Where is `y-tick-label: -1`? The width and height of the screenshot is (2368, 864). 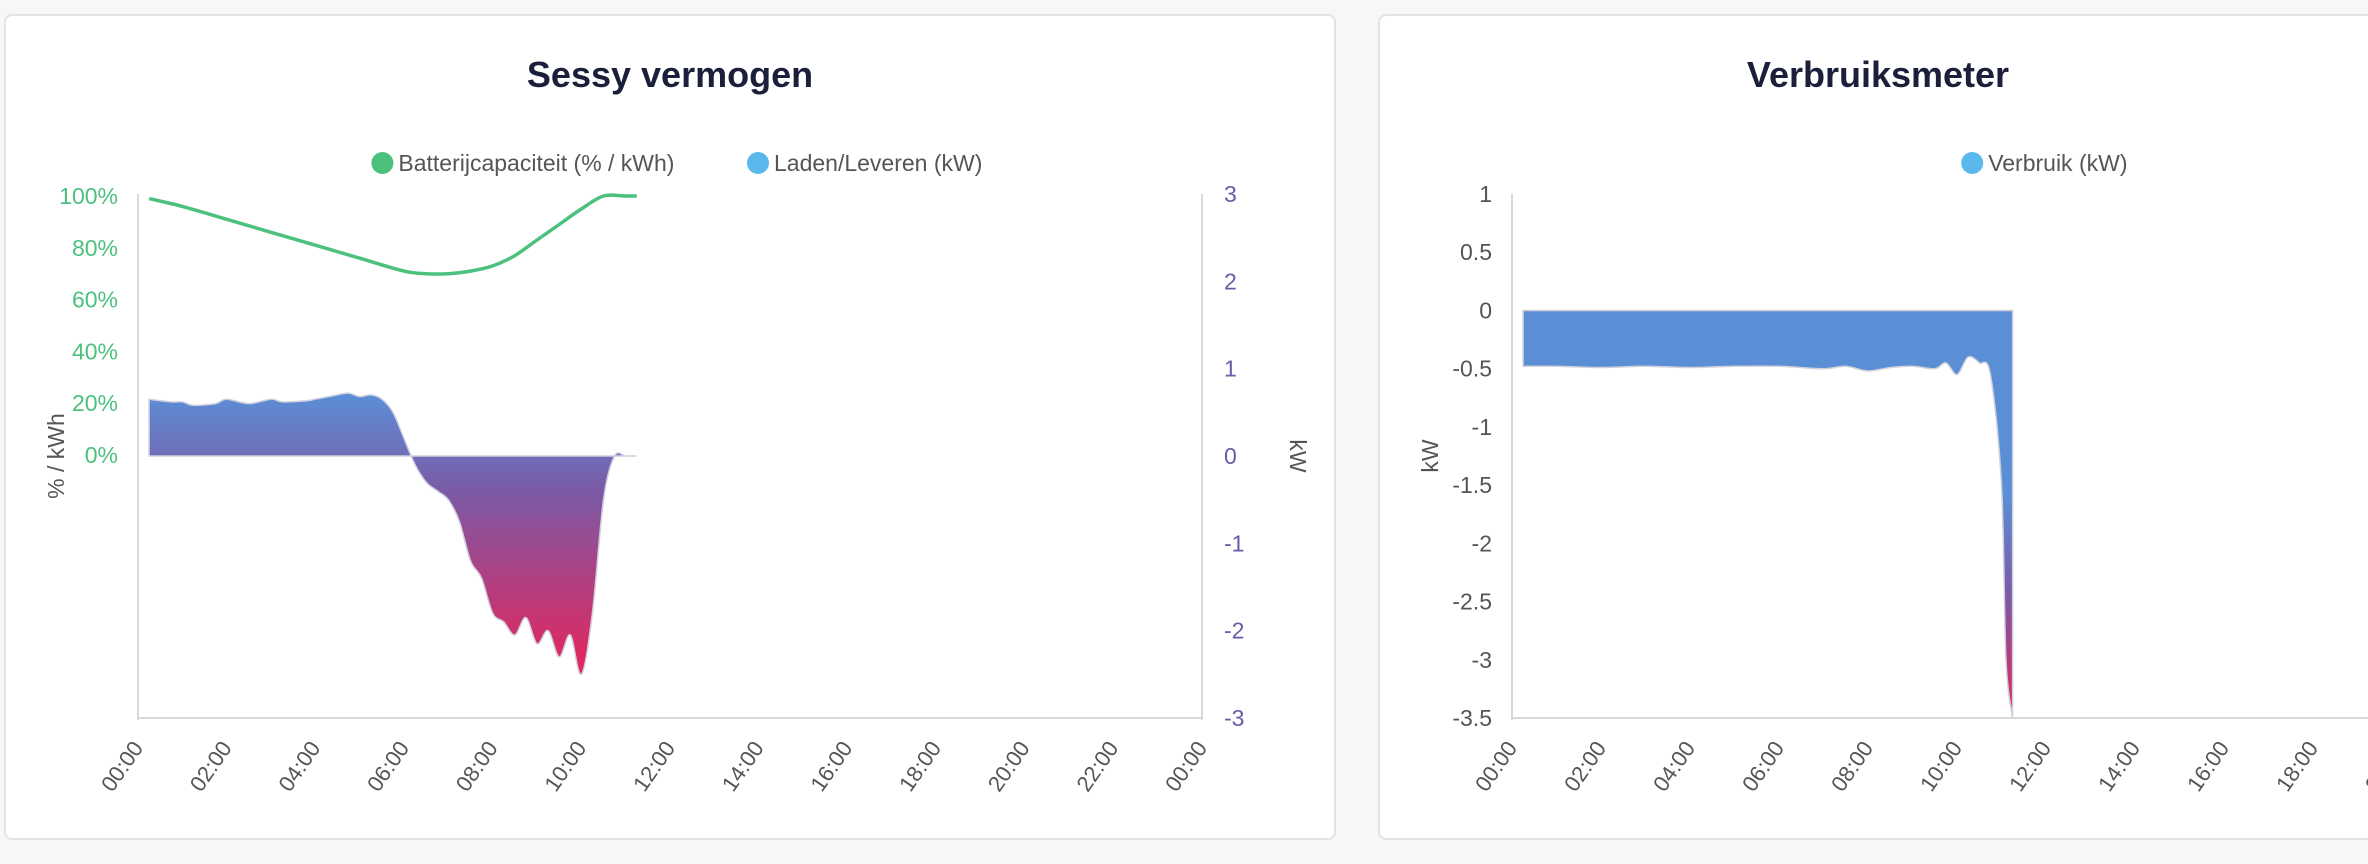
y-tick-label: -1 is located at coordinates (1482, 427).